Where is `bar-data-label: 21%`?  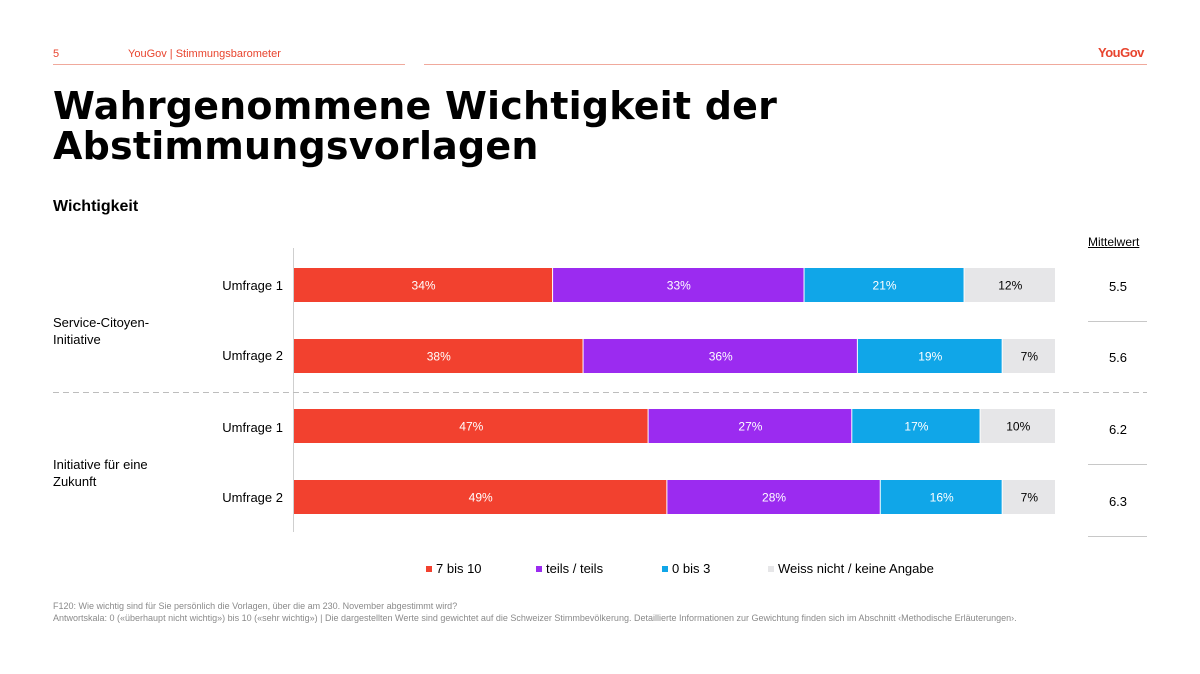
bar-data-label: 21% is located at coordinates (885, 286).